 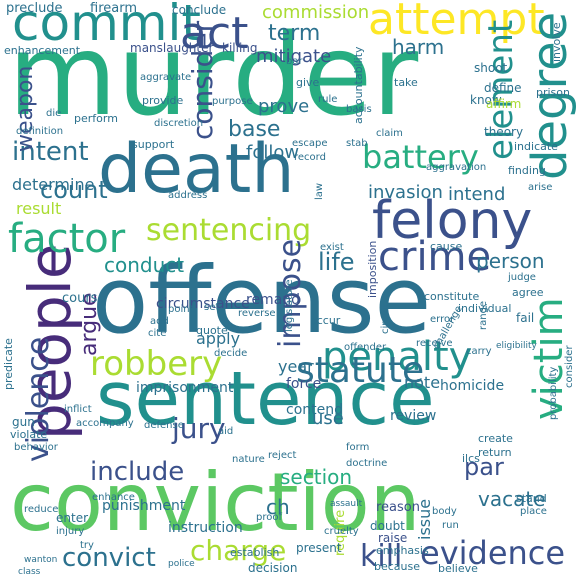 What do you see at coordinates (83, 298) in the screenshot?
I see `word-course: course` at bounding box center [83, 298].